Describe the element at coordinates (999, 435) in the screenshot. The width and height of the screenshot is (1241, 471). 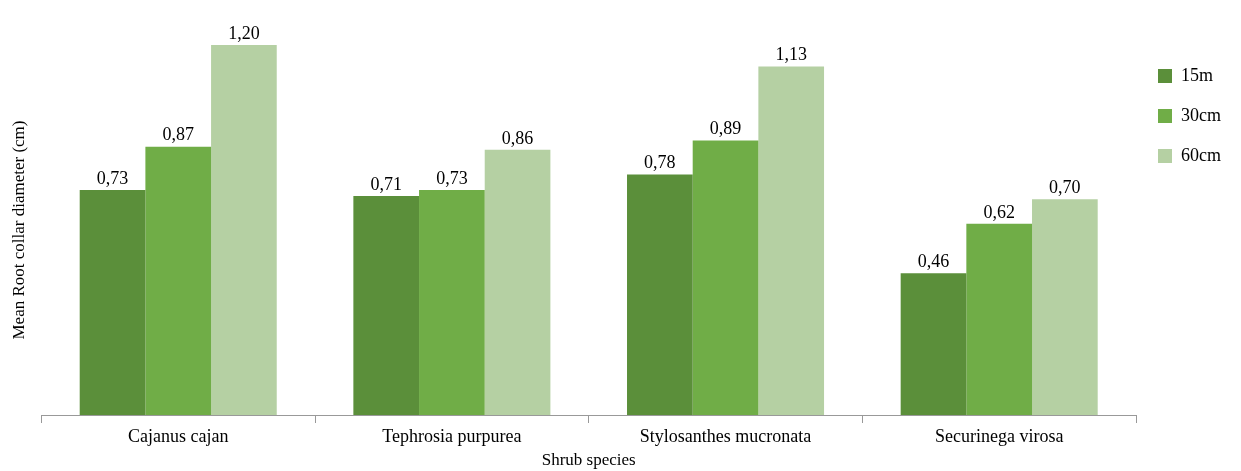
I see `x-tick-label: Securinega virosa` at that location.